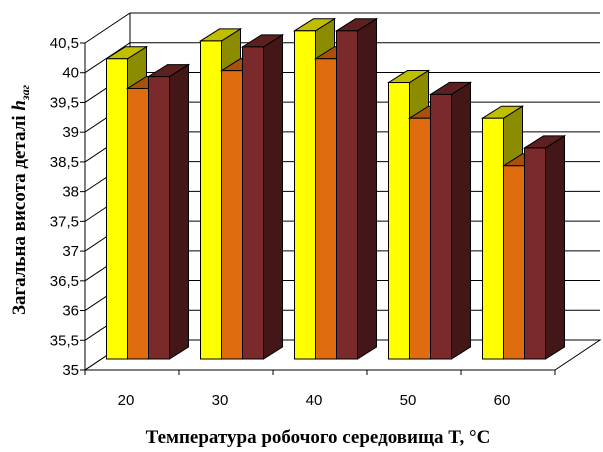 This screenshot has width=603, height=452. What do you see at coordinates (64, 340) in the screenshot?
I see `y-tick-label: 35,5` at bounding box center [64, 340].